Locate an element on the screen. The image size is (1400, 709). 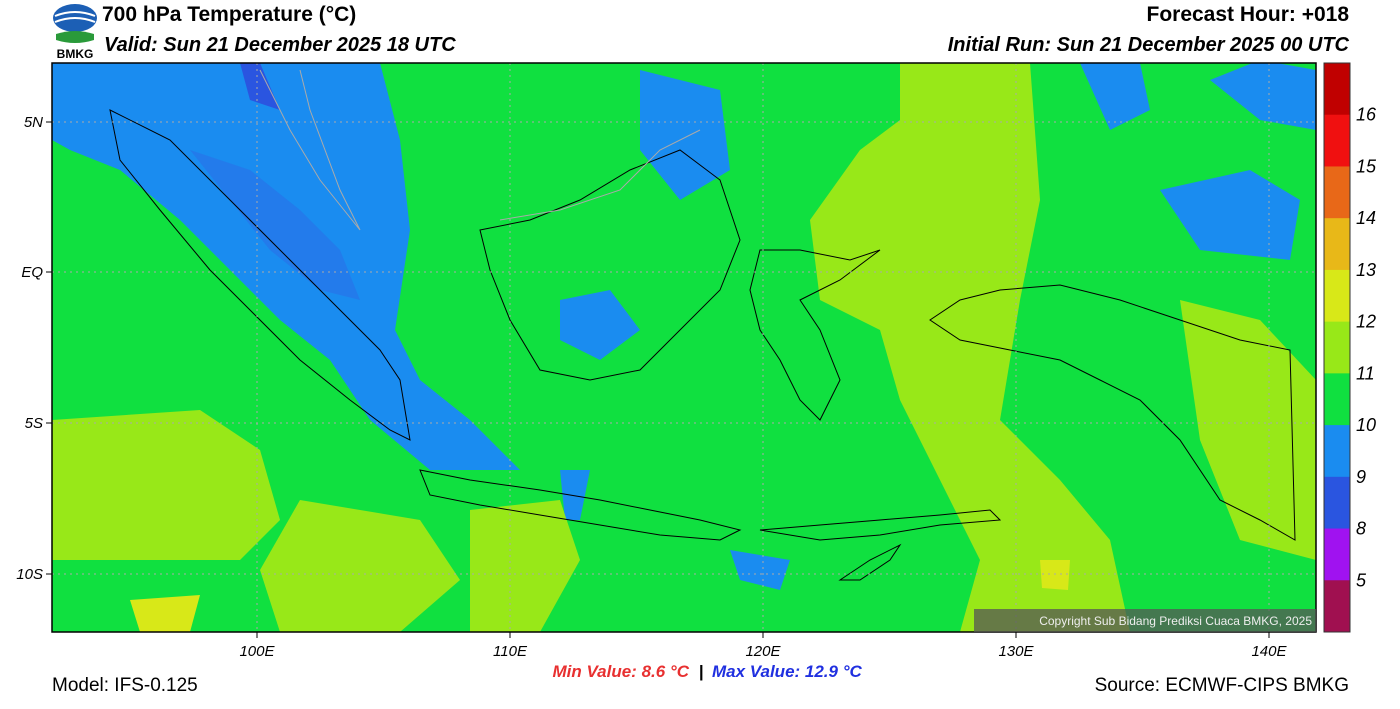
colorbar-label: 10 is located at coordinates (1366, 425).